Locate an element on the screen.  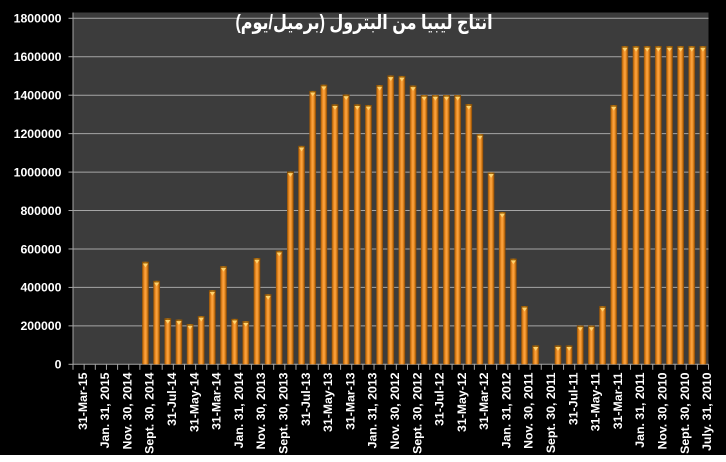
svg-text: 31-Mar-11 is located at coordinates (618, 400).